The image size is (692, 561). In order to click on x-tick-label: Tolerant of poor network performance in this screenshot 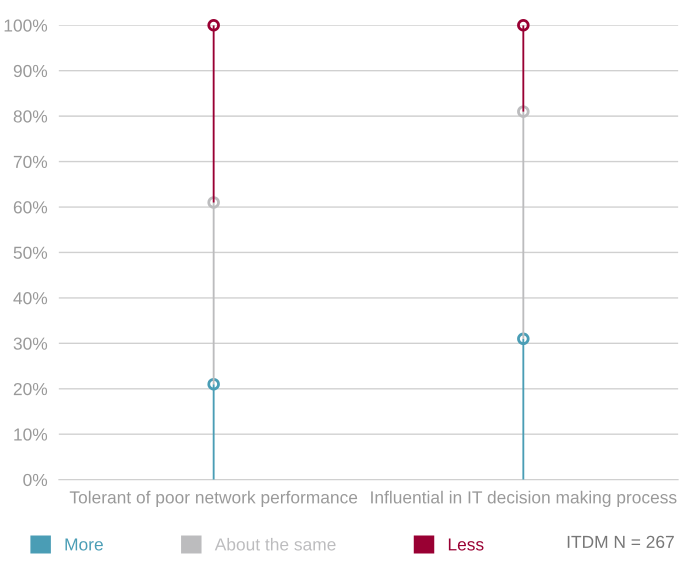, I will do `click(214, 498)`.